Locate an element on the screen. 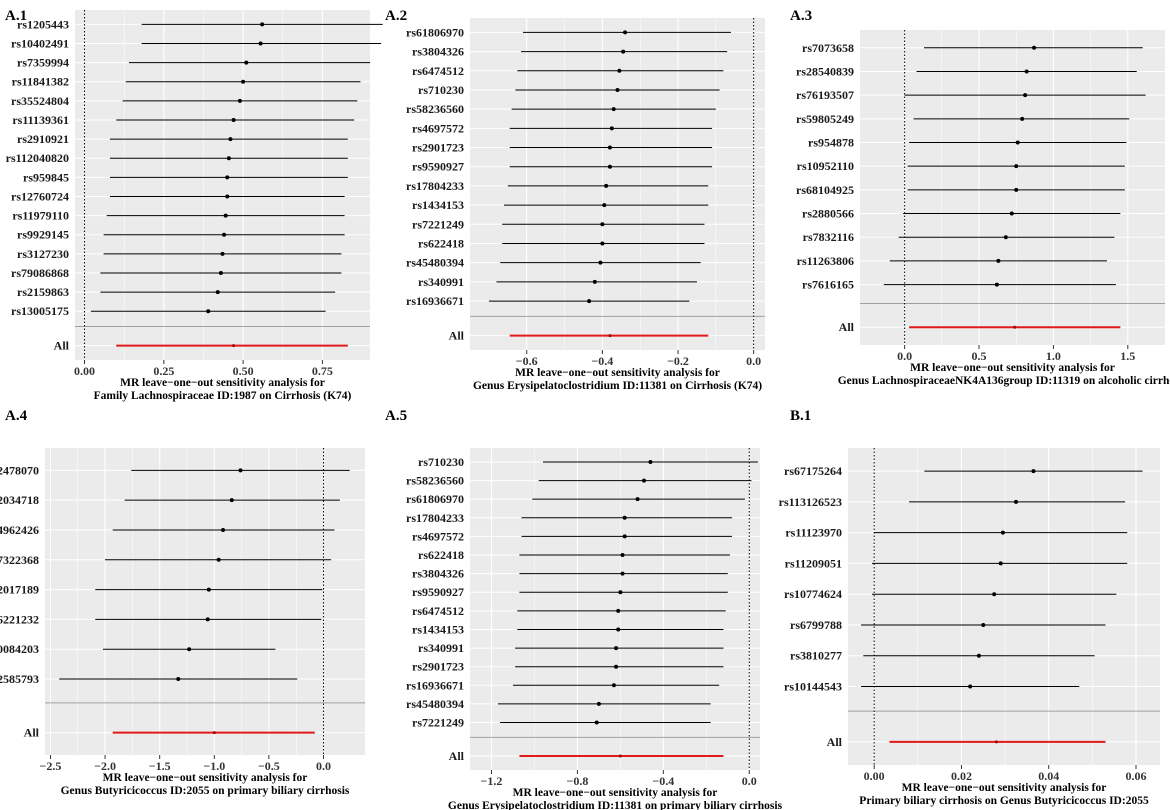 This screenshot has height=810, width=1170. snp-label: rs12585793 is located at coordinates (19, 679).